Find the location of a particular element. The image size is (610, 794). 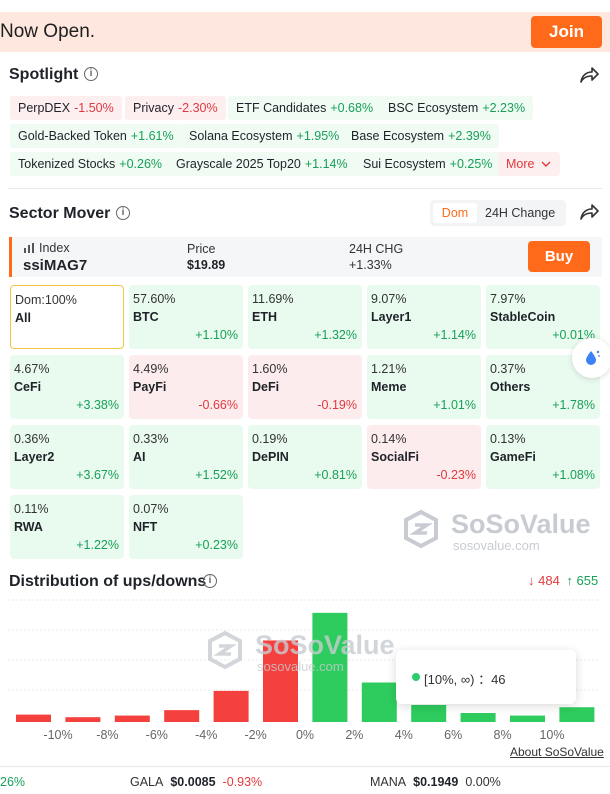

spotlight-chip: Sui Ecosystem +0.25% is located at coordinates (428, 164).